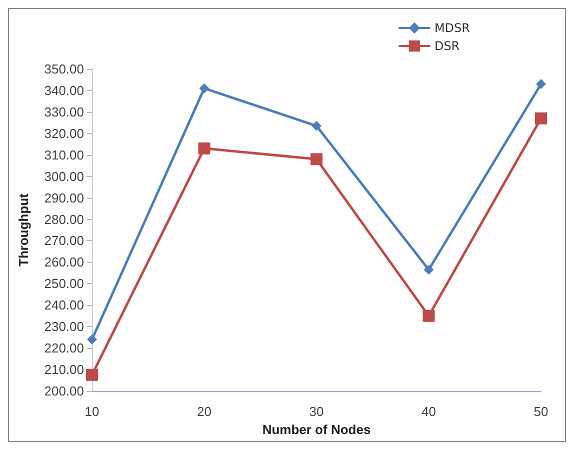 The height and width of the screenshot is (452, 576). What do you see at coordinates (64, 240) in the screenshot?
I see `y-tick-label: 270.00` at bounding box center [64, 240].